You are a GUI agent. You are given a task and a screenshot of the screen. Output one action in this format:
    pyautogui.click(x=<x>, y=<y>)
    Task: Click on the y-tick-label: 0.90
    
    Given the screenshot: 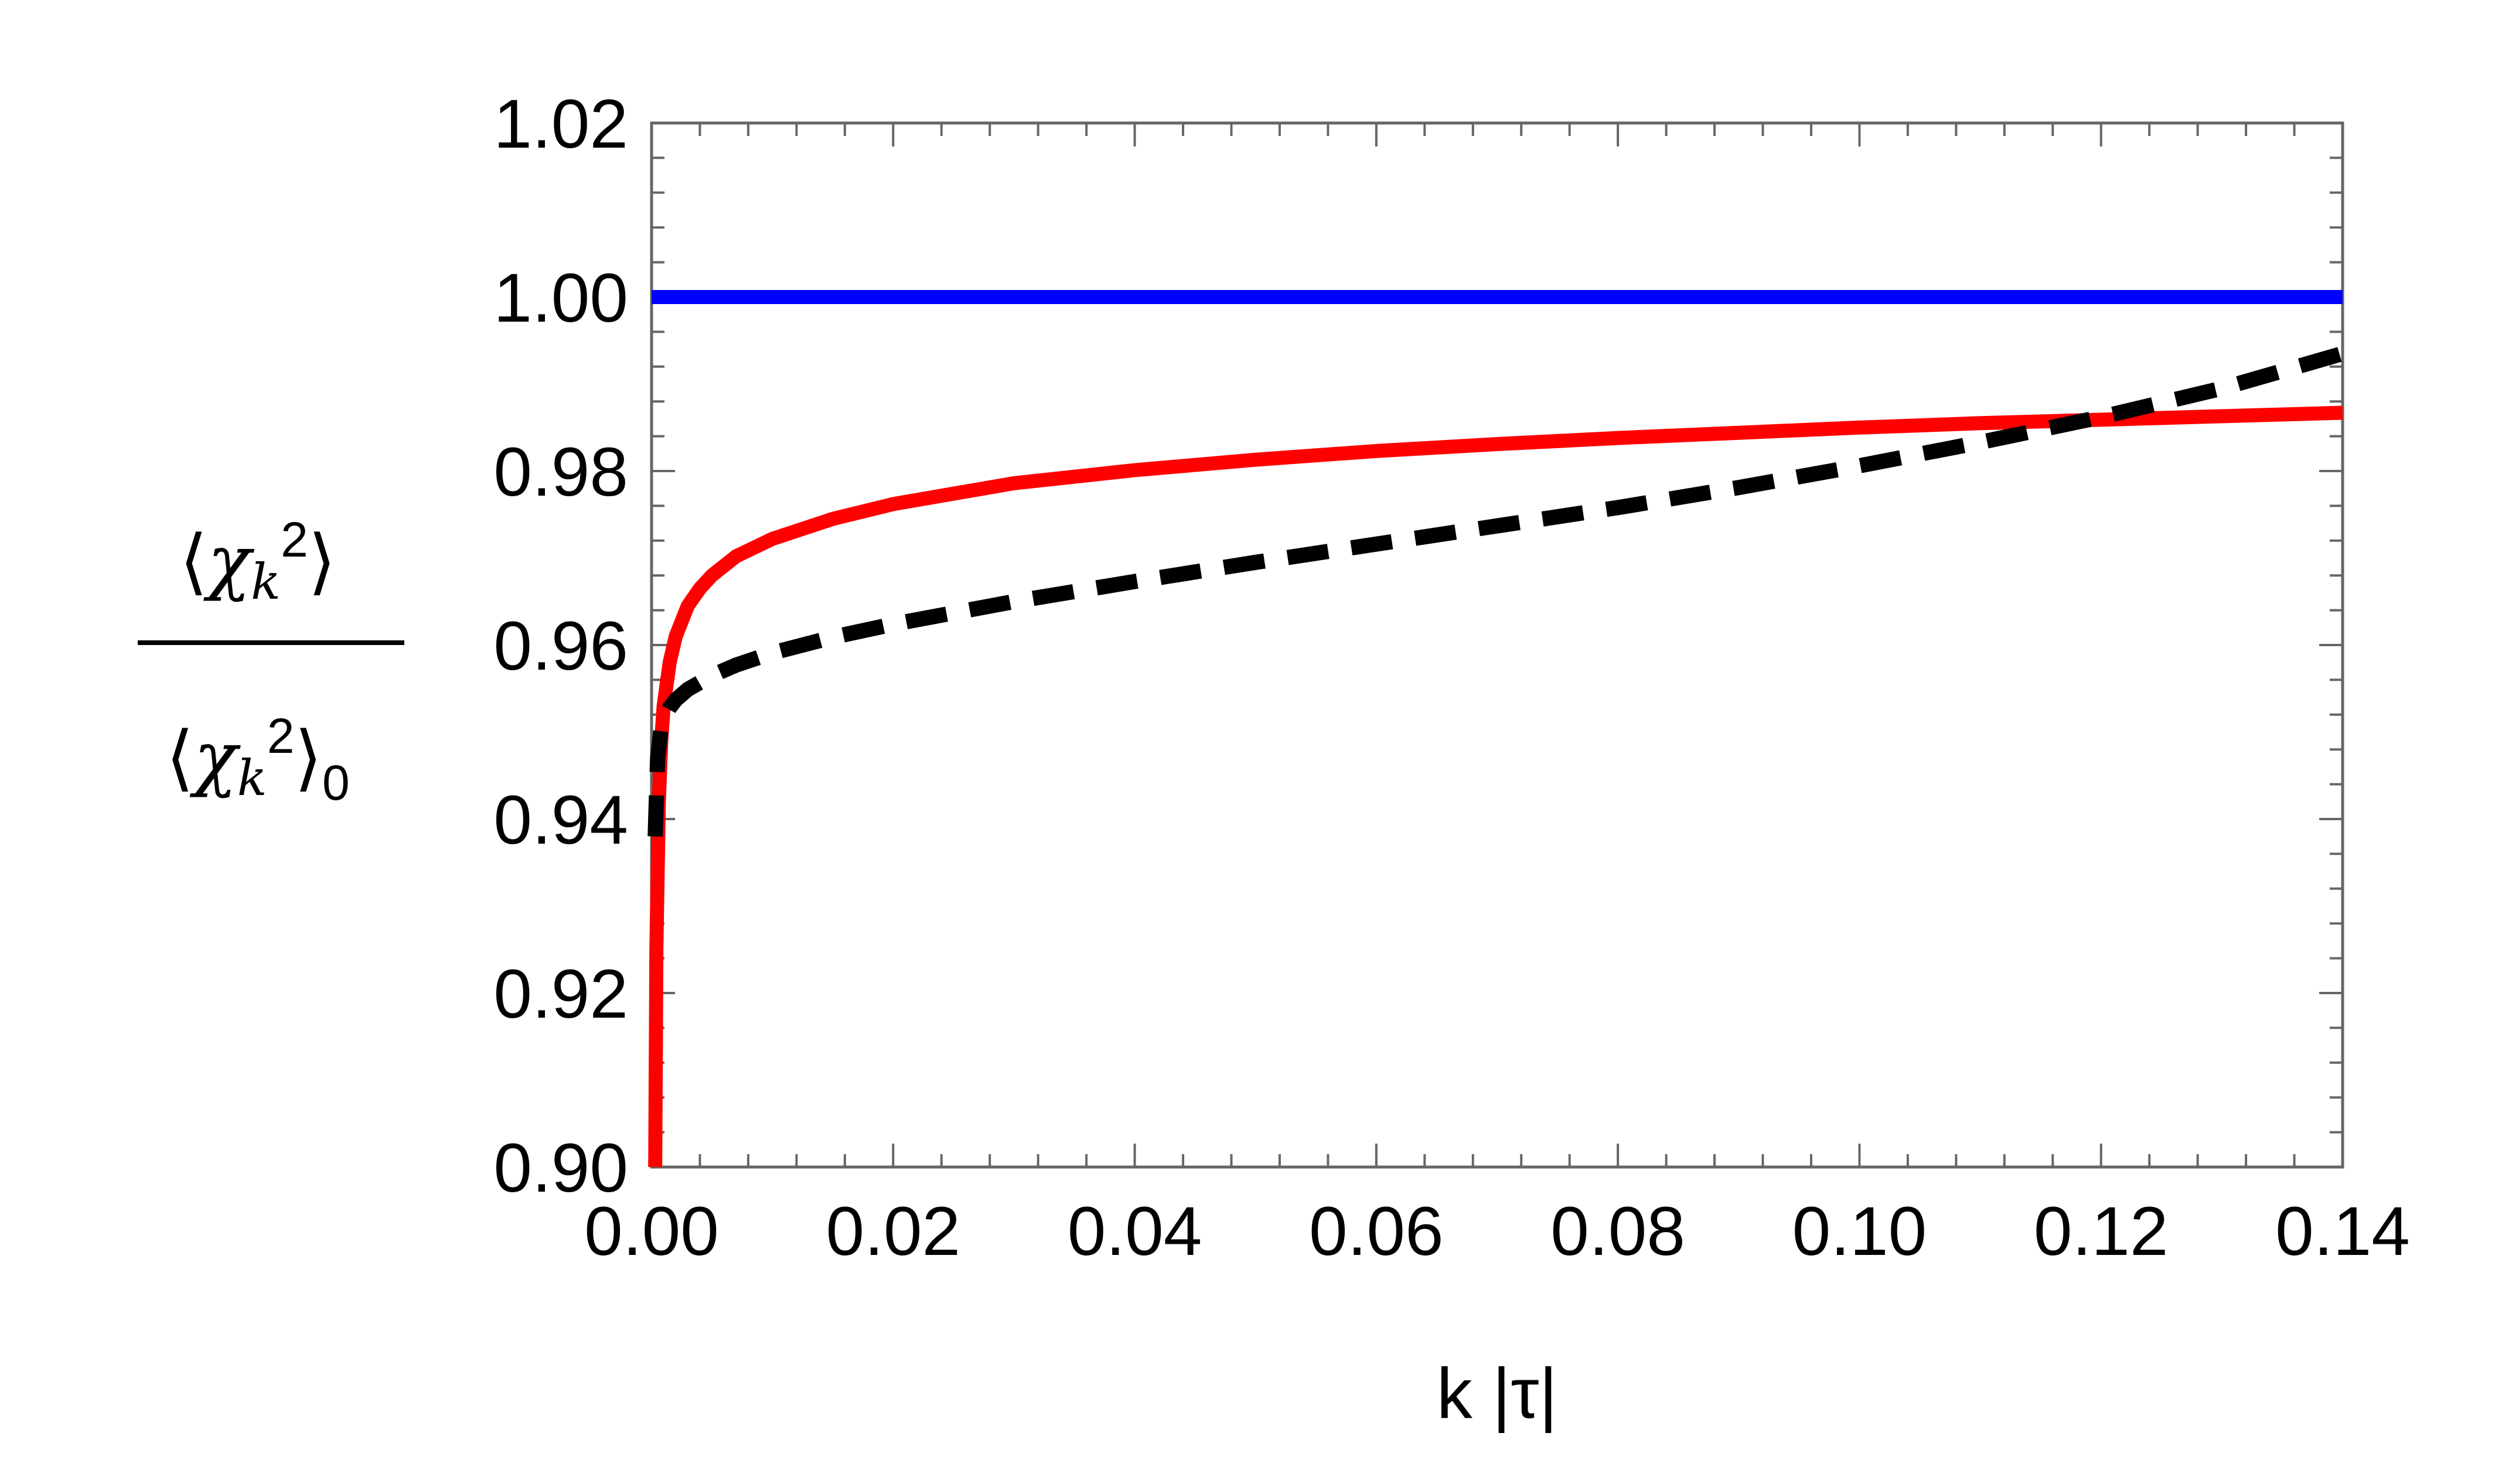 What is the action you would take?
    pyautogui.click(x=560, y=1168)
    